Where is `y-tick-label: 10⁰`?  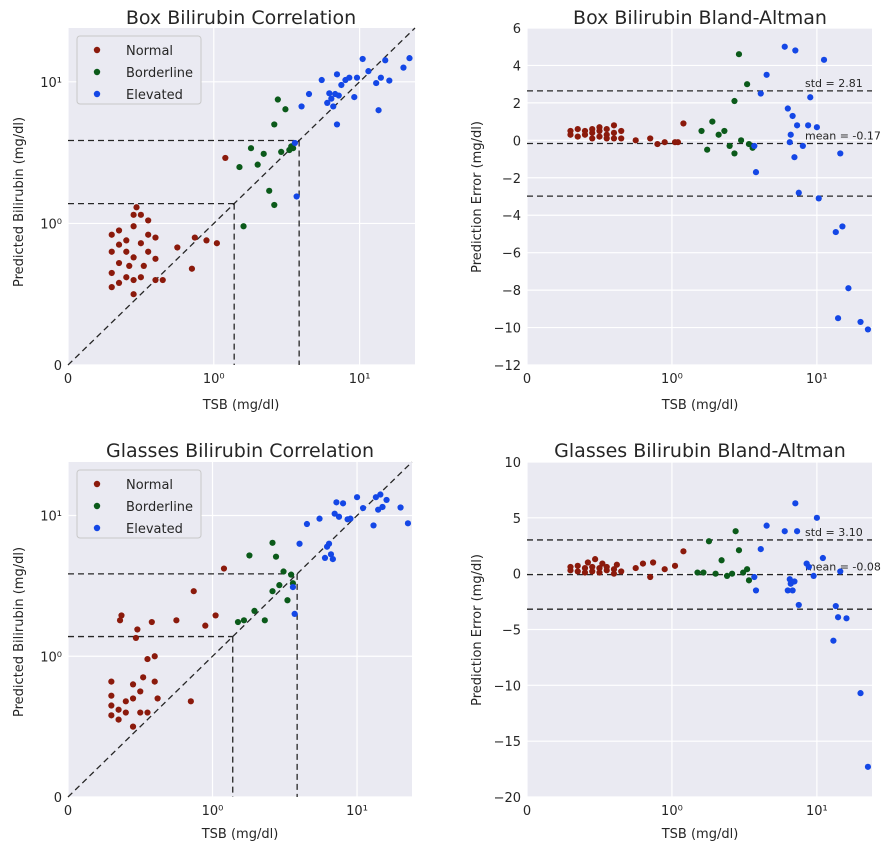
y-tick-label: 10⁰ is located at coordinates (51, 657).